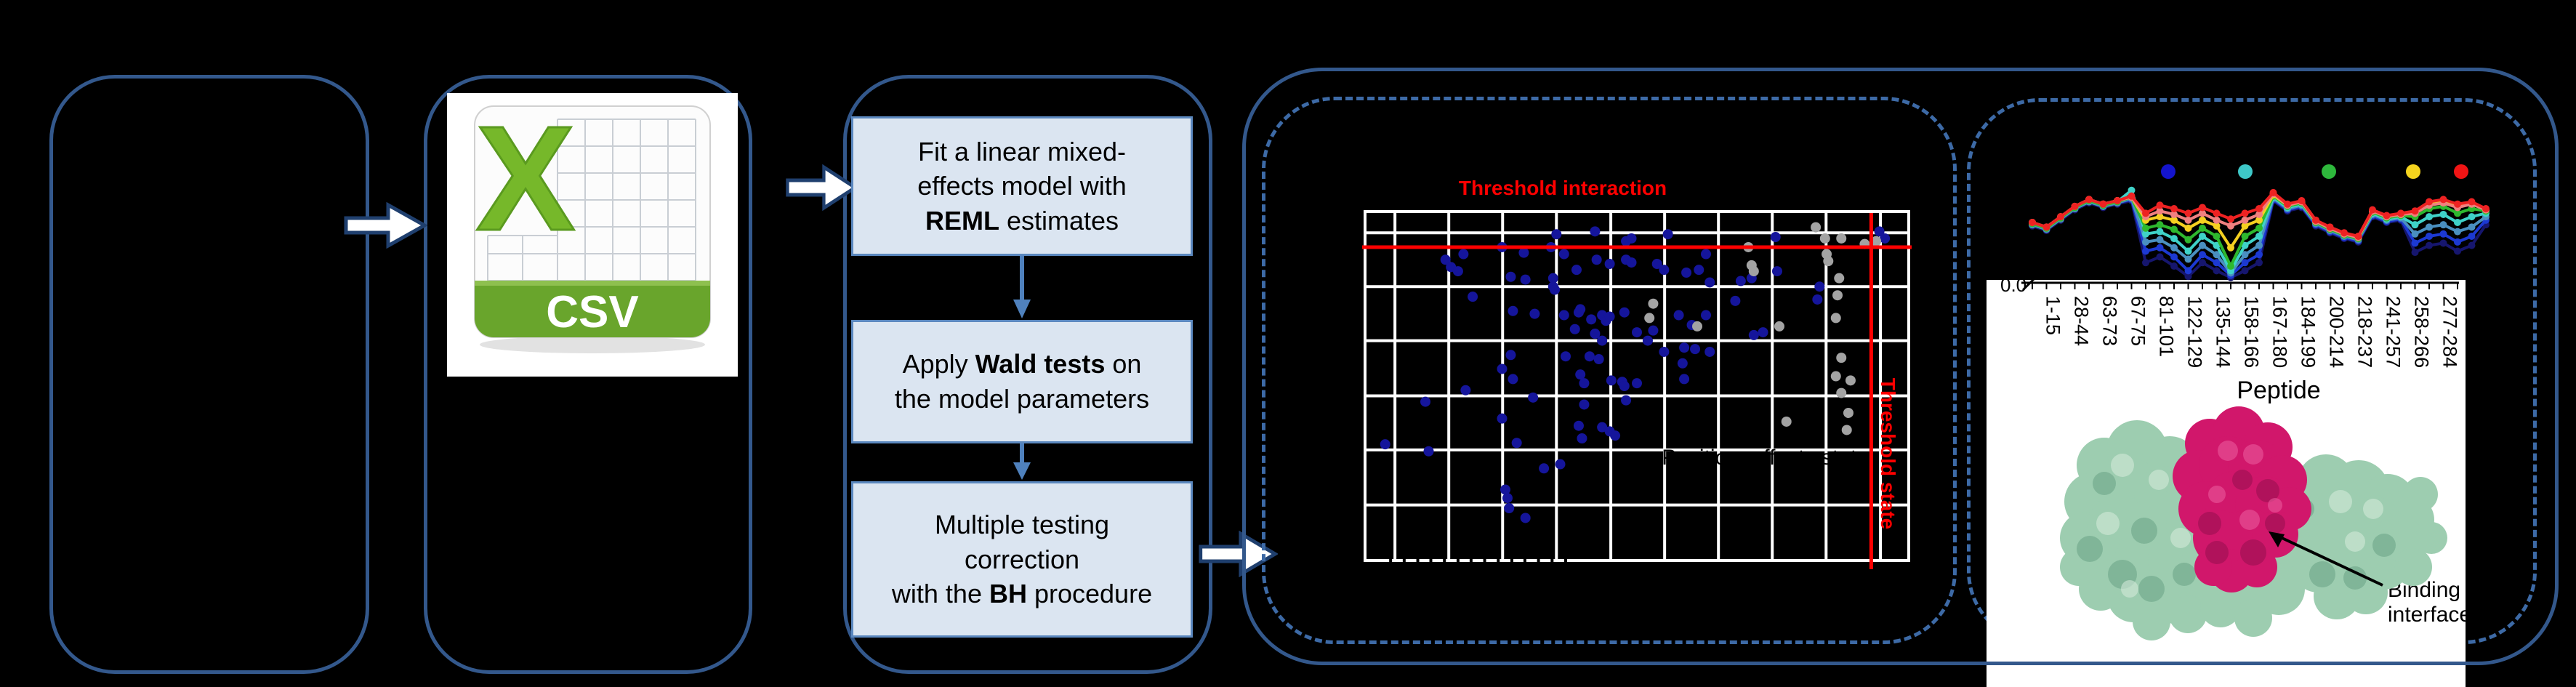  Describe the element at coordinates (2330, 560) in the screenshot. I see `binding-arrow` at that location.